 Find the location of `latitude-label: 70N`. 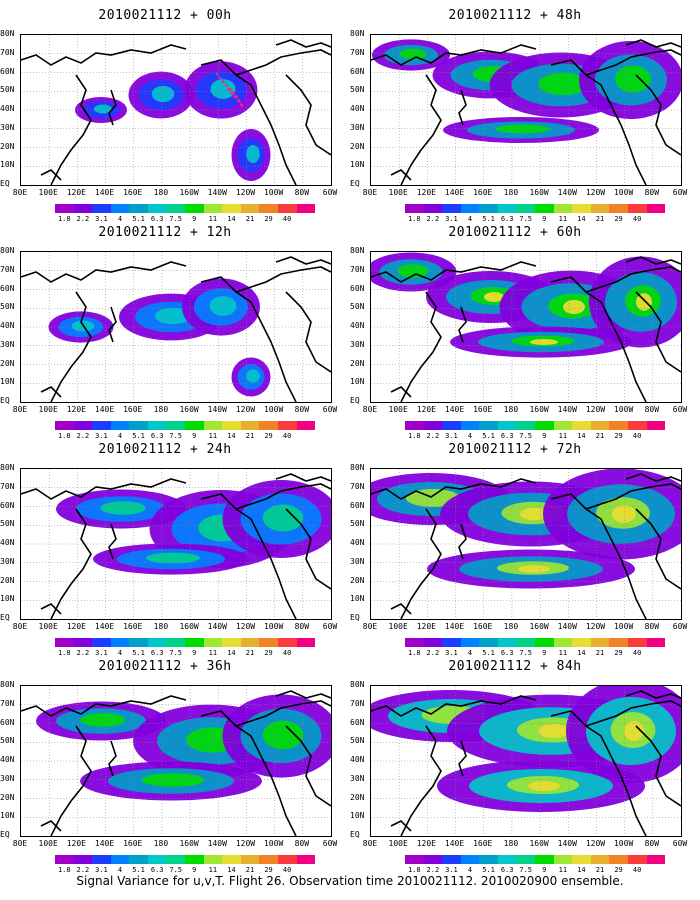

latitude-label: 70N is located at coordinates (7, 269).